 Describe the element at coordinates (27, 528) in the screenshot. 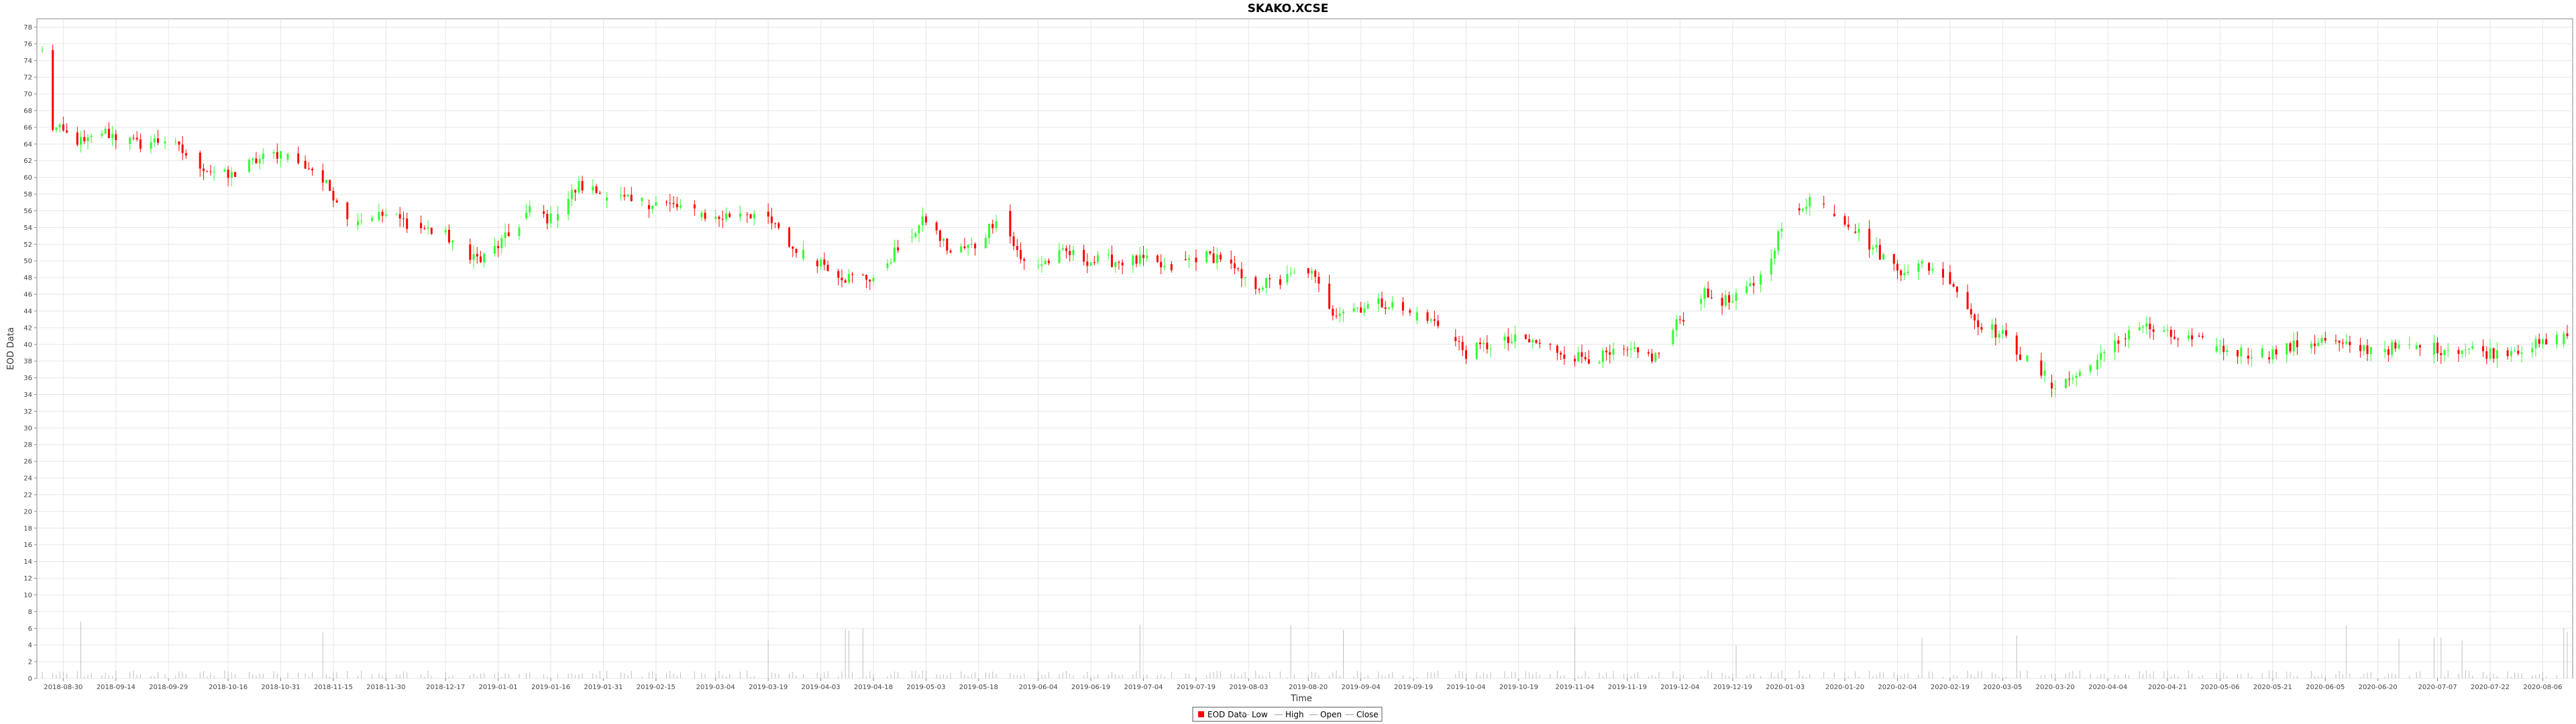

I see `y-tick-label: 18` at that location.